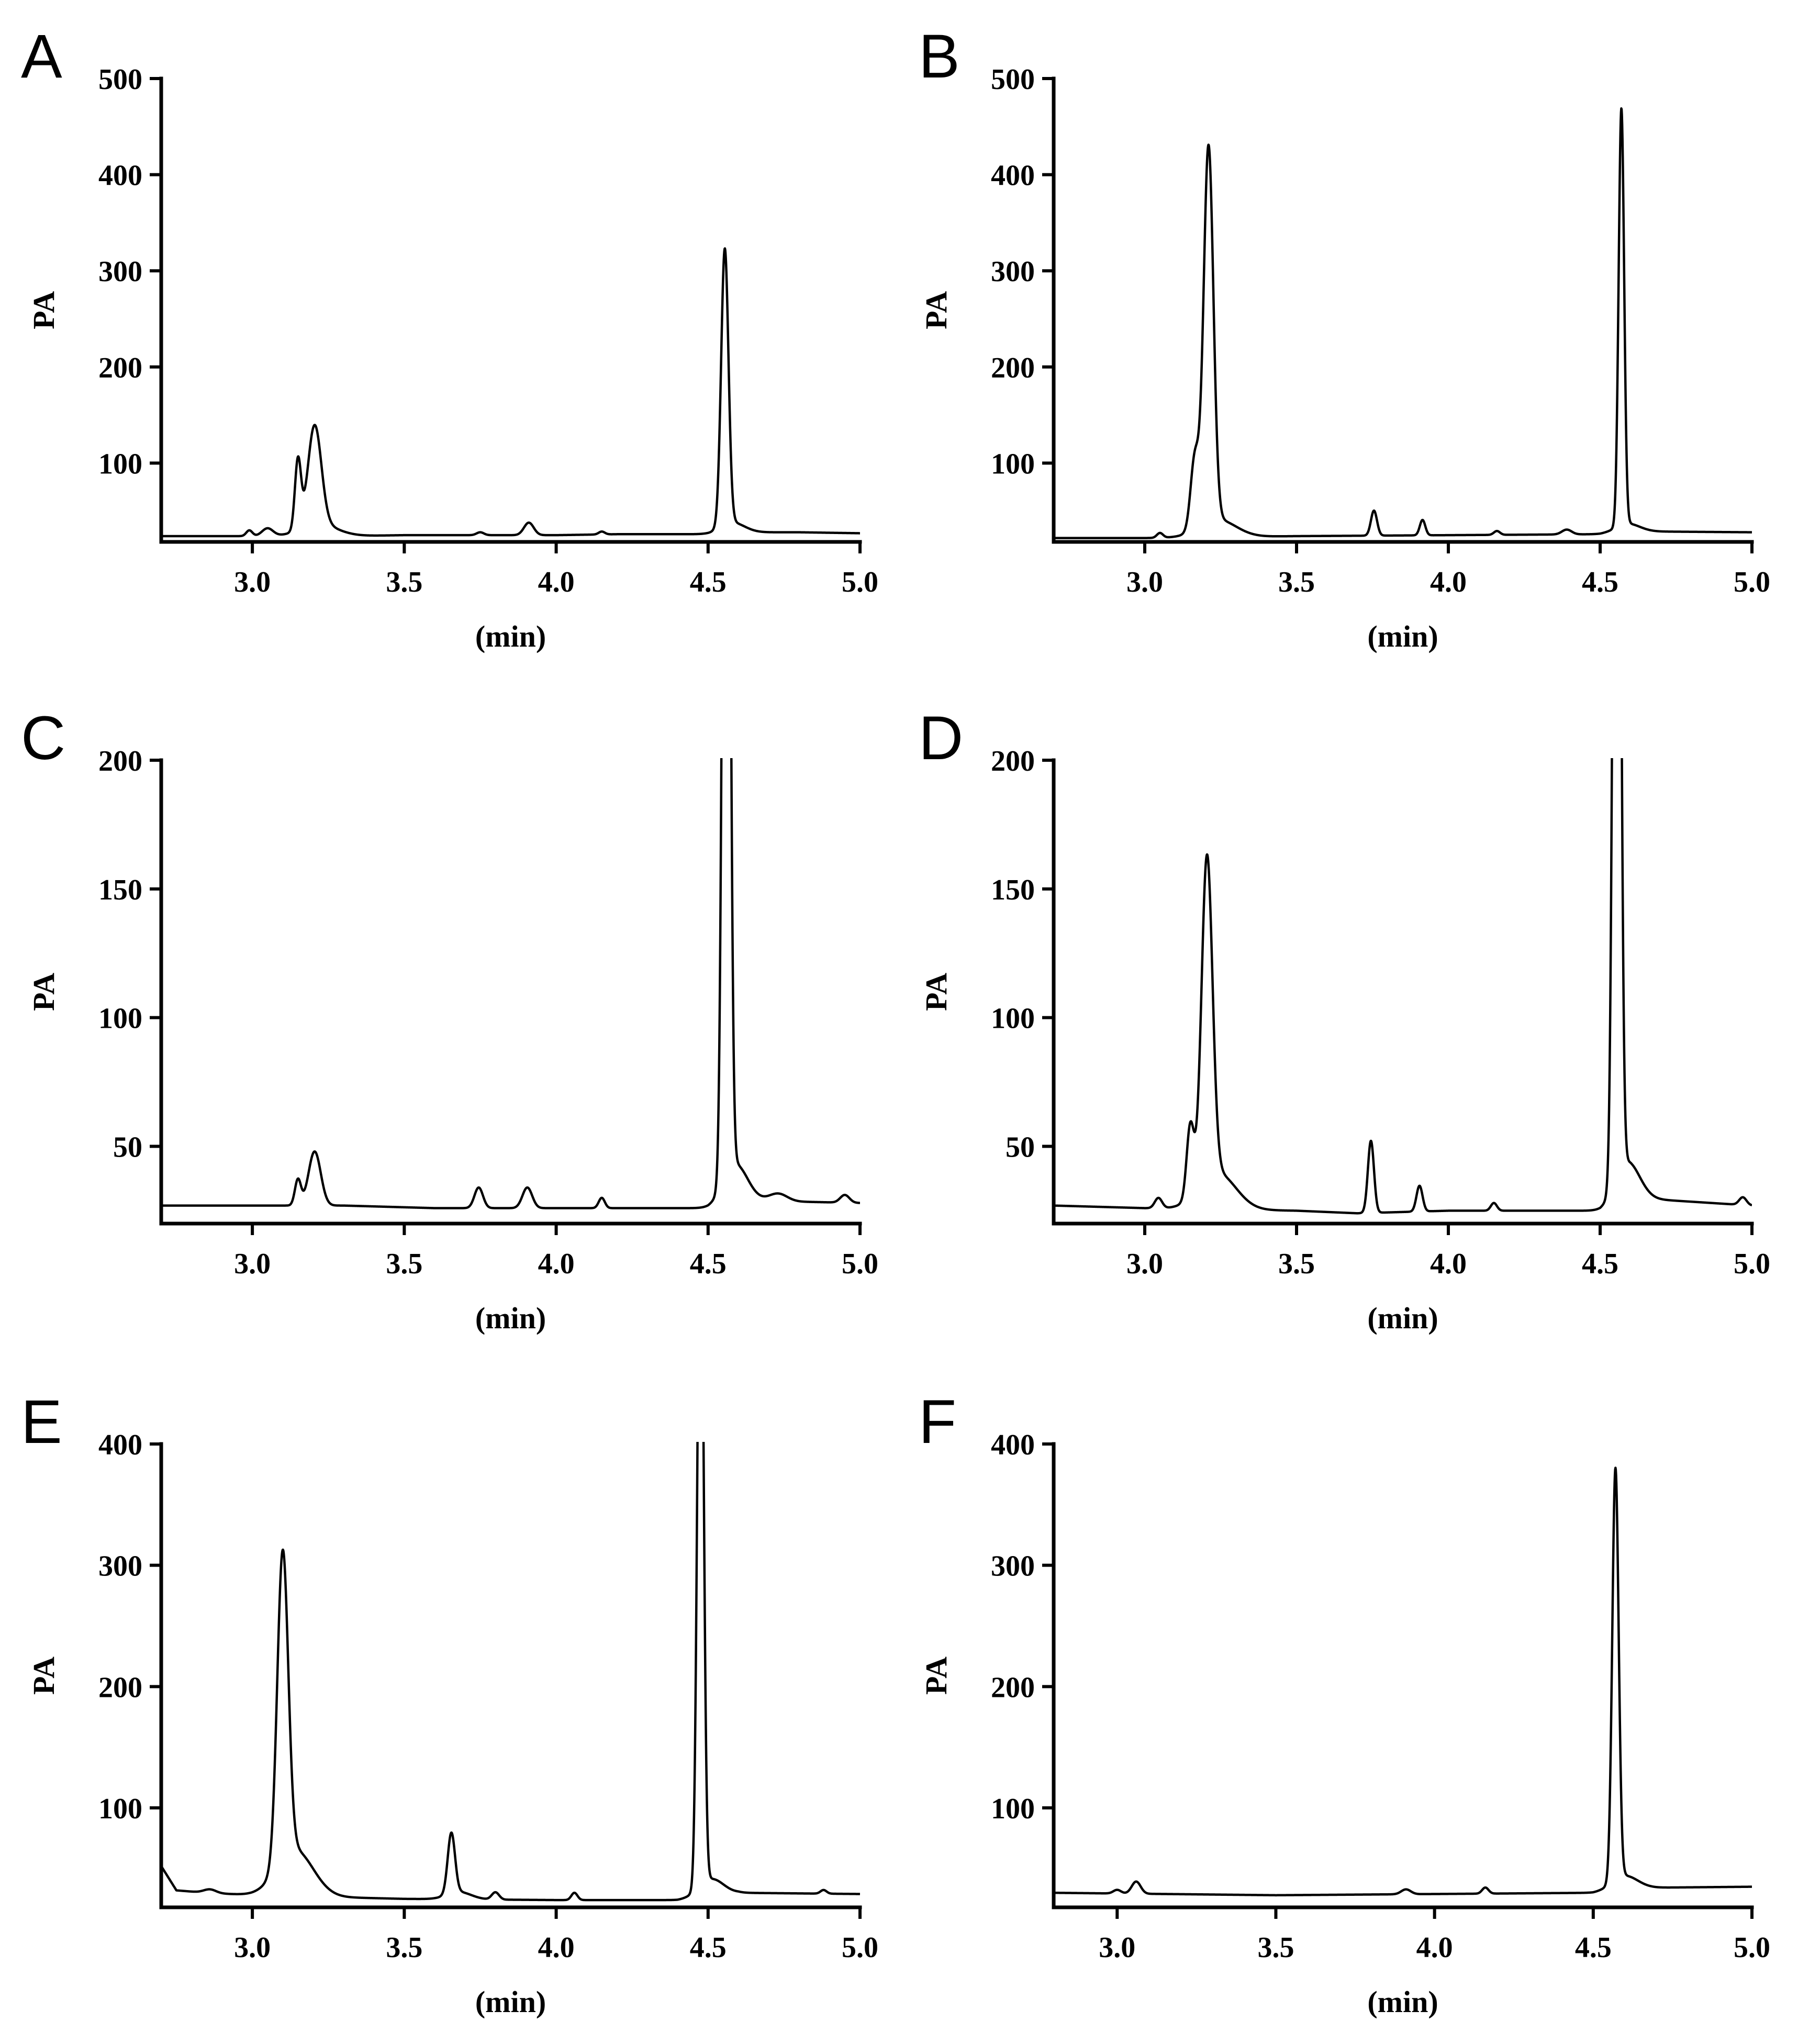 This screenshot has height=2044, width=1798. Describe the element at coordinates (939, 56) in the screenshot. I see `panel-letter: B` at that location.